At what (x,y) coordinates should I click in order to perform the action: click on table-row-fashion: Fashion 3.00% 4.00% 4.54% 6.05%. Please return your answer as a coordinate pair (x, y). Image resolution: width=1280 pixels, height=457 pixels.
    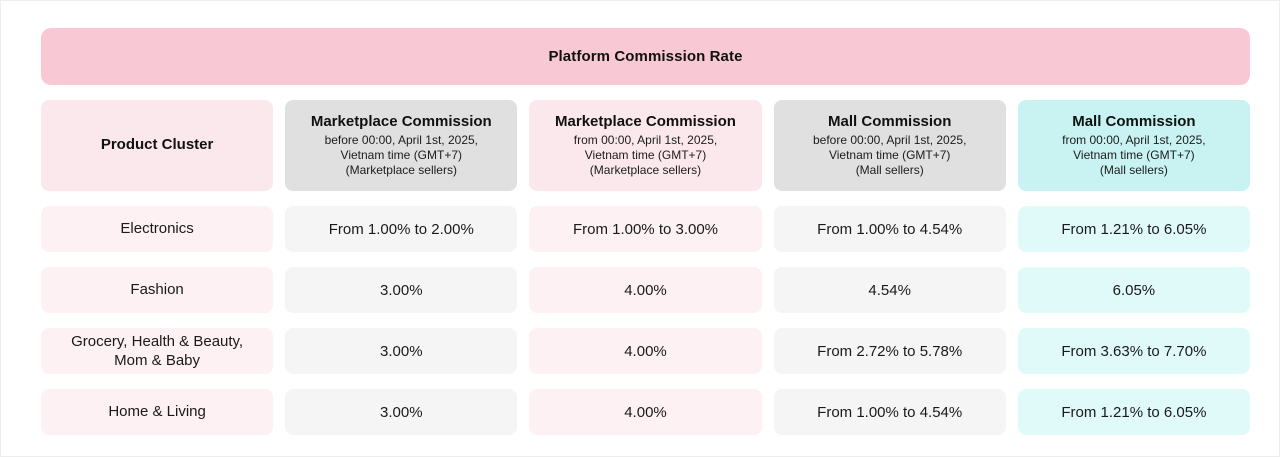
    Looking at the image, I should click on (645, 290).